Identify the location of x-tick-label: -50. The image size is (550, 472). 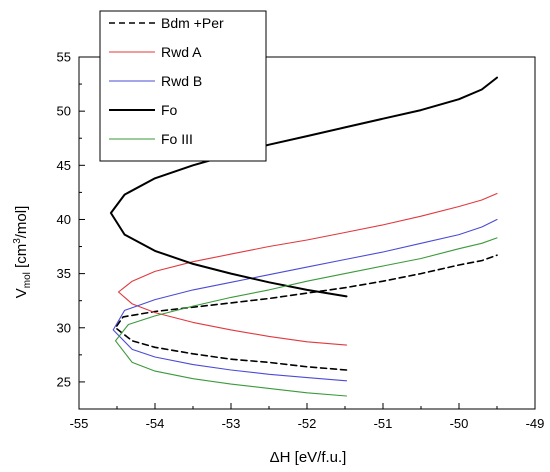
(459, 423).